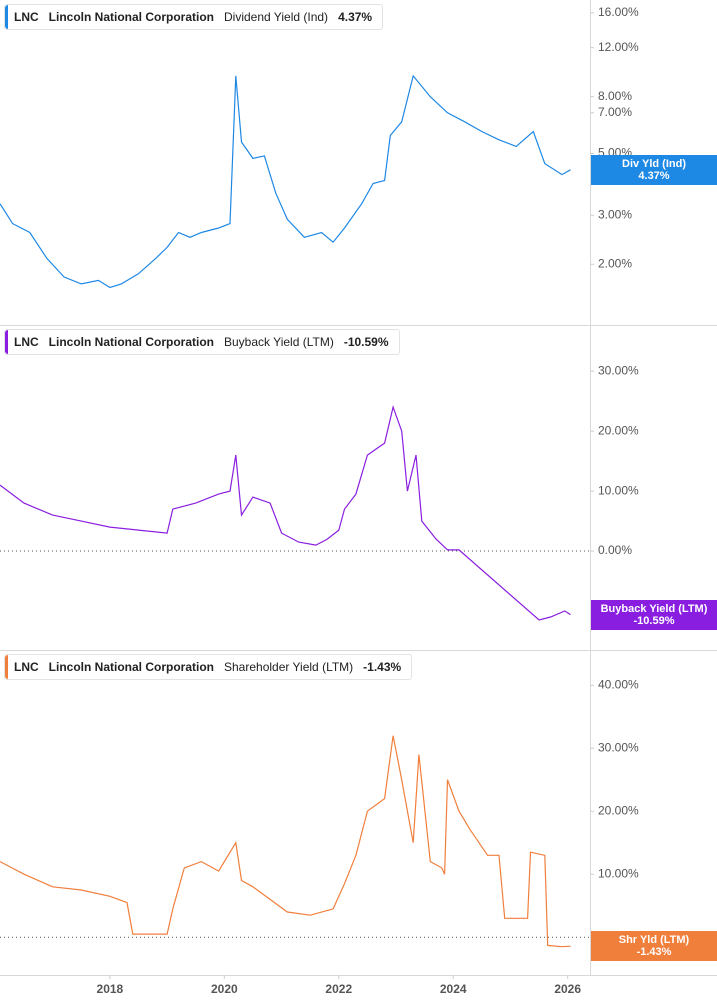 Image resolution: width=717 pixels, height=1005 pixels. I want to click on badge-value: 4.37%, so click(654, 175).